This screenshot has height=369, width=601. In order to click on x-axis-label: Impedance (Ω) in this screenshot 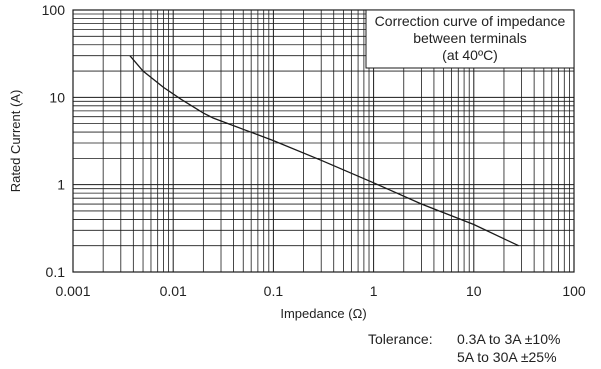, I will do `click(323, 313)`.